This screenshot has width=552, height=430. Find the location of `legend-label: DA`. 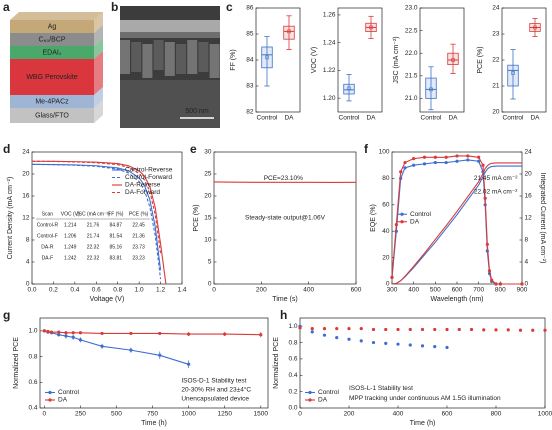

legend-label: DA is located at coordinates (415, 221).